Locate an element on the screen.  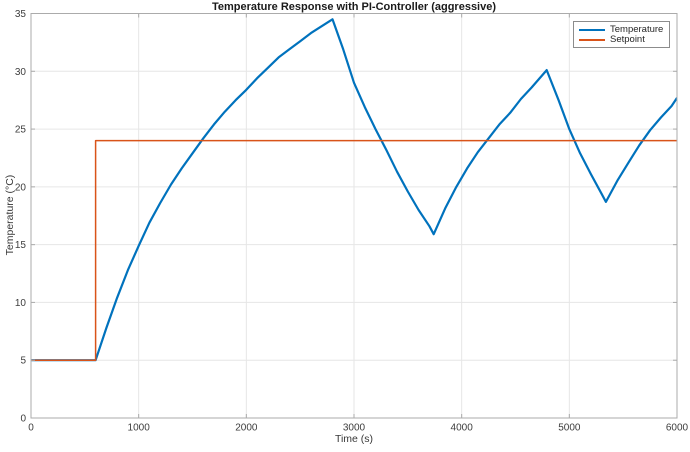
x-tick-label: 4000 is located at coordinates (462, 428).